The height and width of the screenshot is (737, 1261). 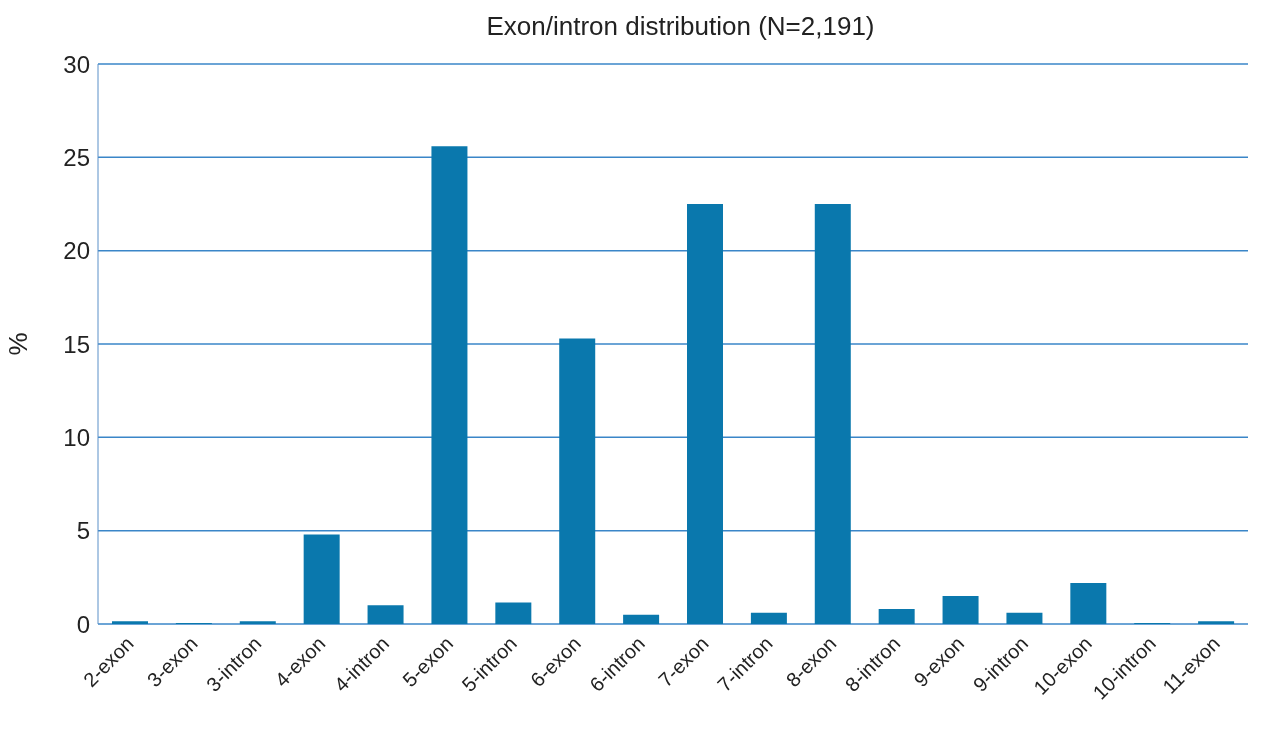 What do you see at coordinates (18, 344) in the screenshot?
I see `y-axis-title: %` at bounding box center [18, 344].